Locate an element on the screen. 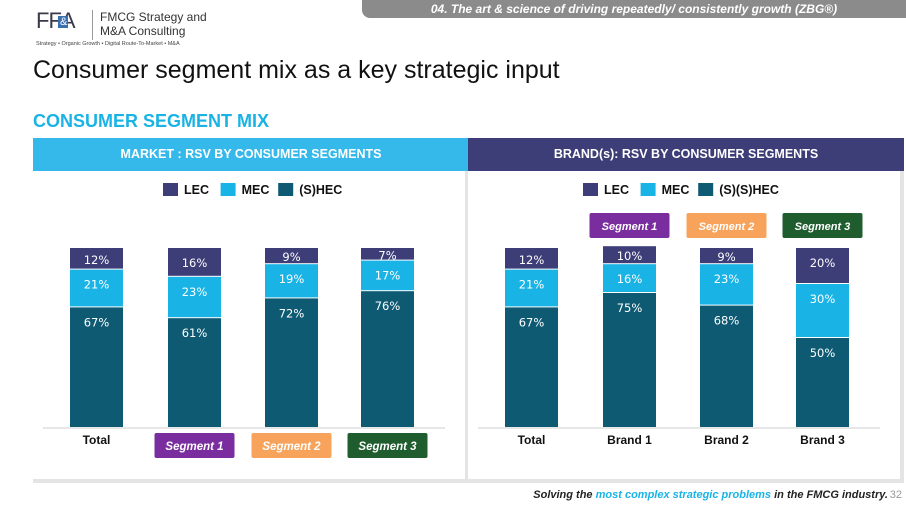 Image resolution: width=906 pixels, height=510 pixels. brand-chart-title: BRAND(s): RSV BY CONSUMER SEGMENTS is located at coordinates (686, 154).